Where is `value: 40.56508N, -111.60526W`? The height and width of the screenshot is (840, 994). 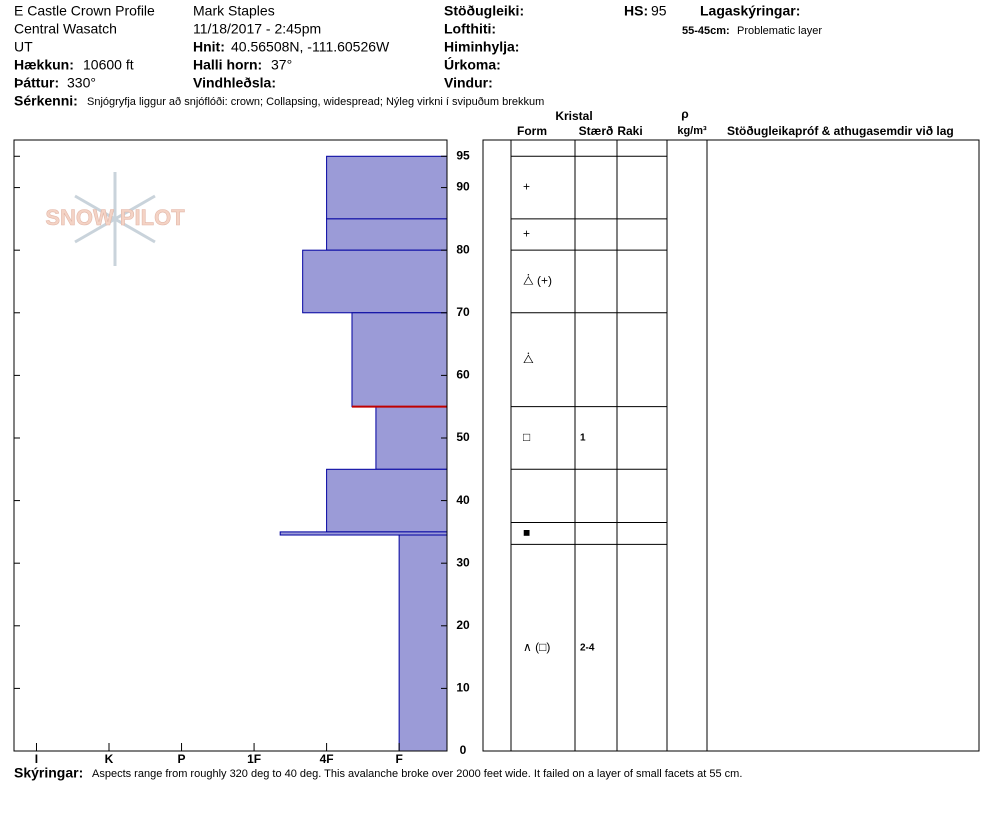 value: 40.56508N, -111.60526W is located at coordinates (310, 47).